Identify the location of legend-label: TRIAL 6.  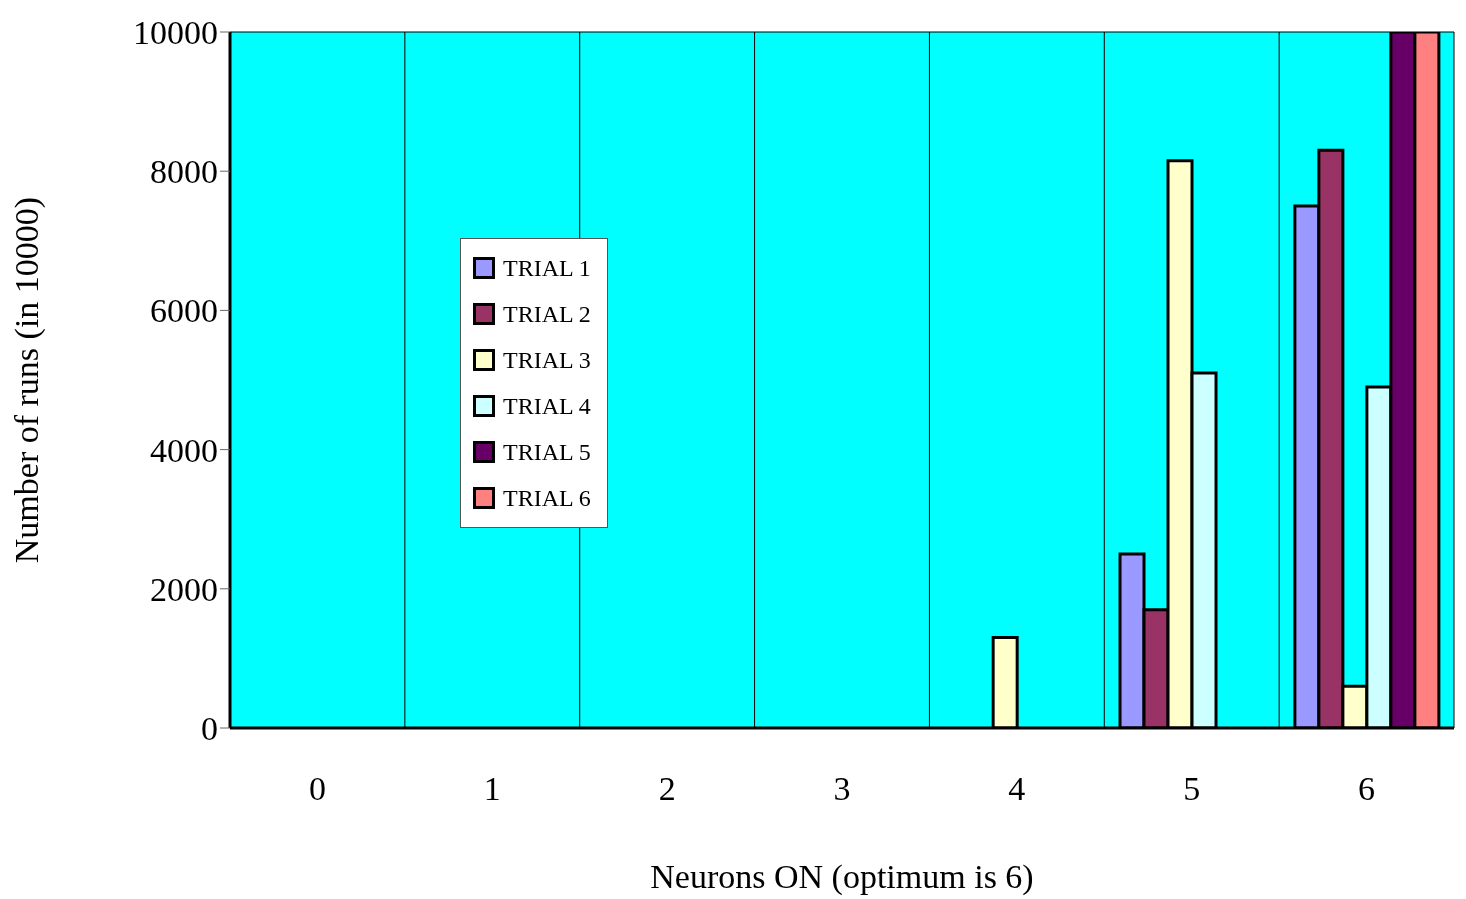
(547, 498).